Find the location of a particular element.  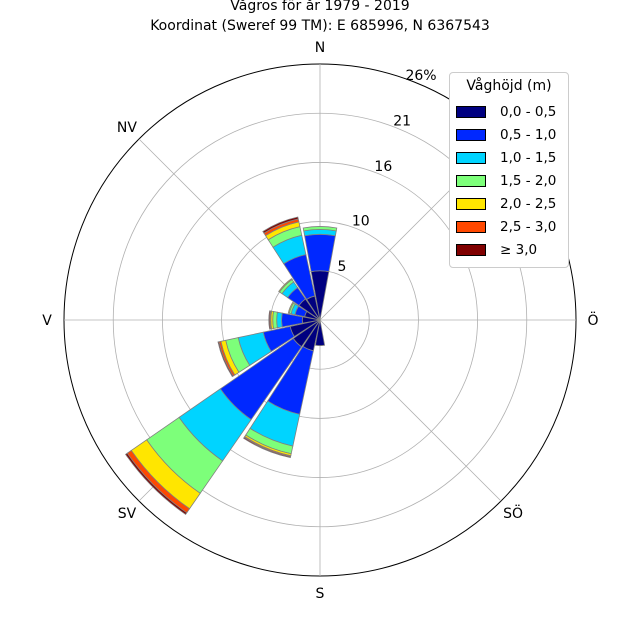

legend-label: ≥ 3,0 is located at coordinates (519, 250).